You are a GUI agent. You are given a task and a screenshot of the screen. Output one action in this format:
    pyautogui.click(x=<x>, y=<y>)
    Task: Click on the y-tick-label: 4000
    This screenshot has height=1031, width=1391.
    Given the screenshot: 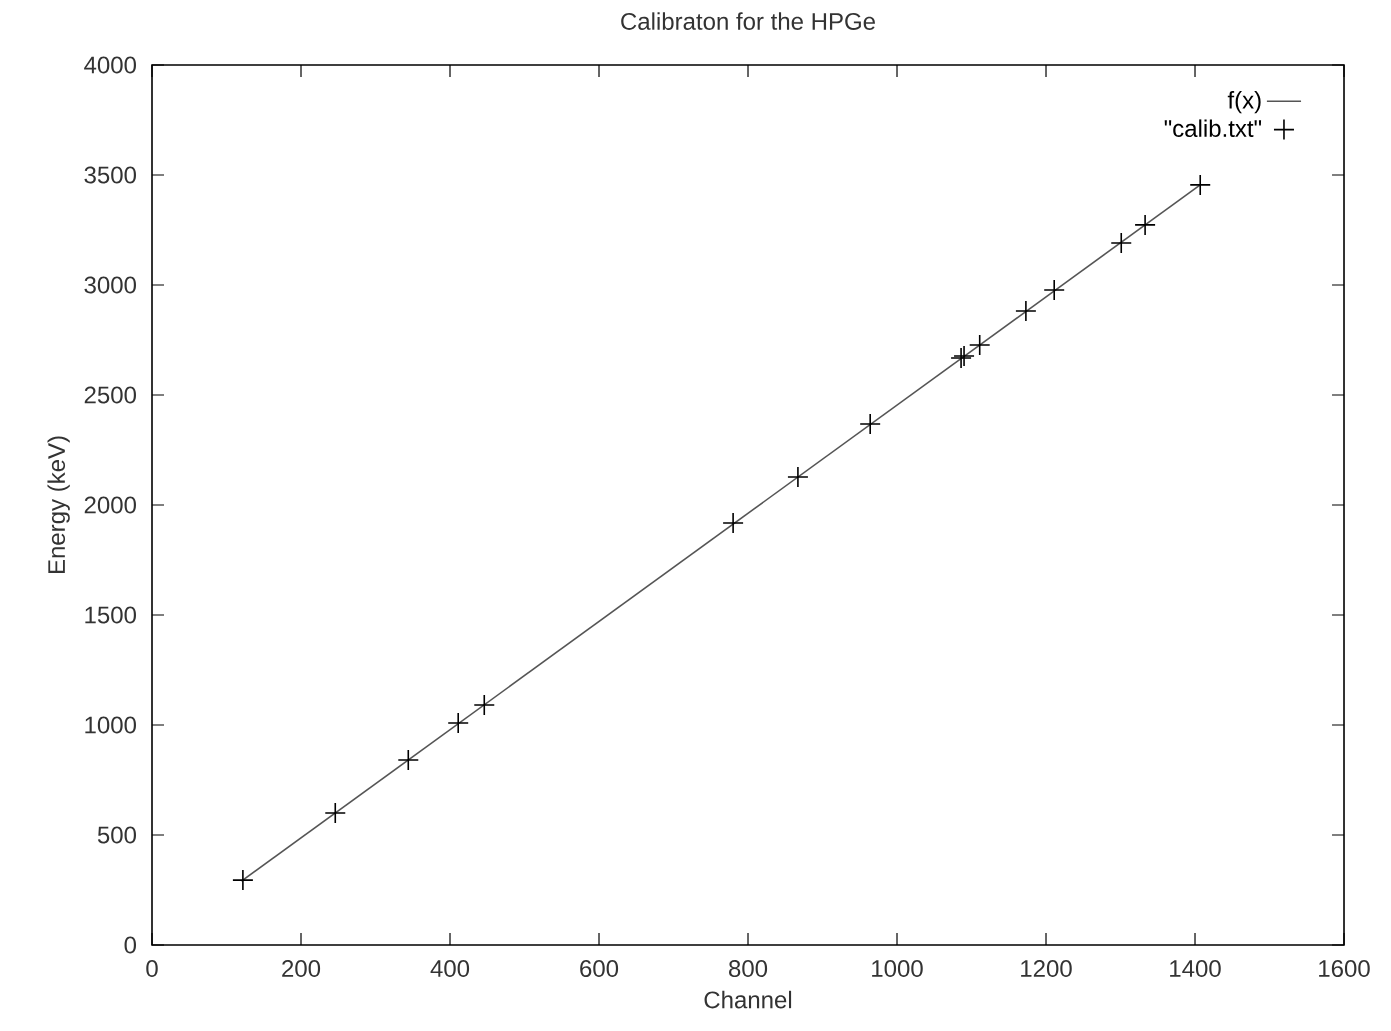 What is the action you would take?
    pyautogui.click(x=110, y=65)
    